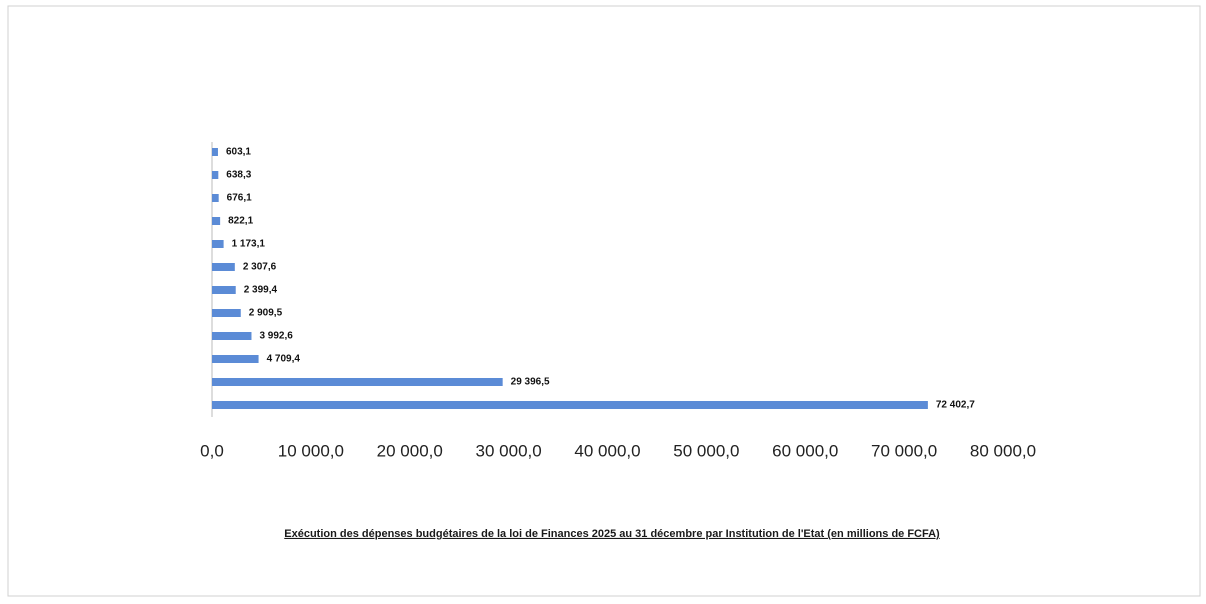 Image resolution: width=1206 pixels, height=604 pixels. Describe the element at coordinates (311, 450) in the screenshot. I see `x-tick-label: 10 000,0` at that location.